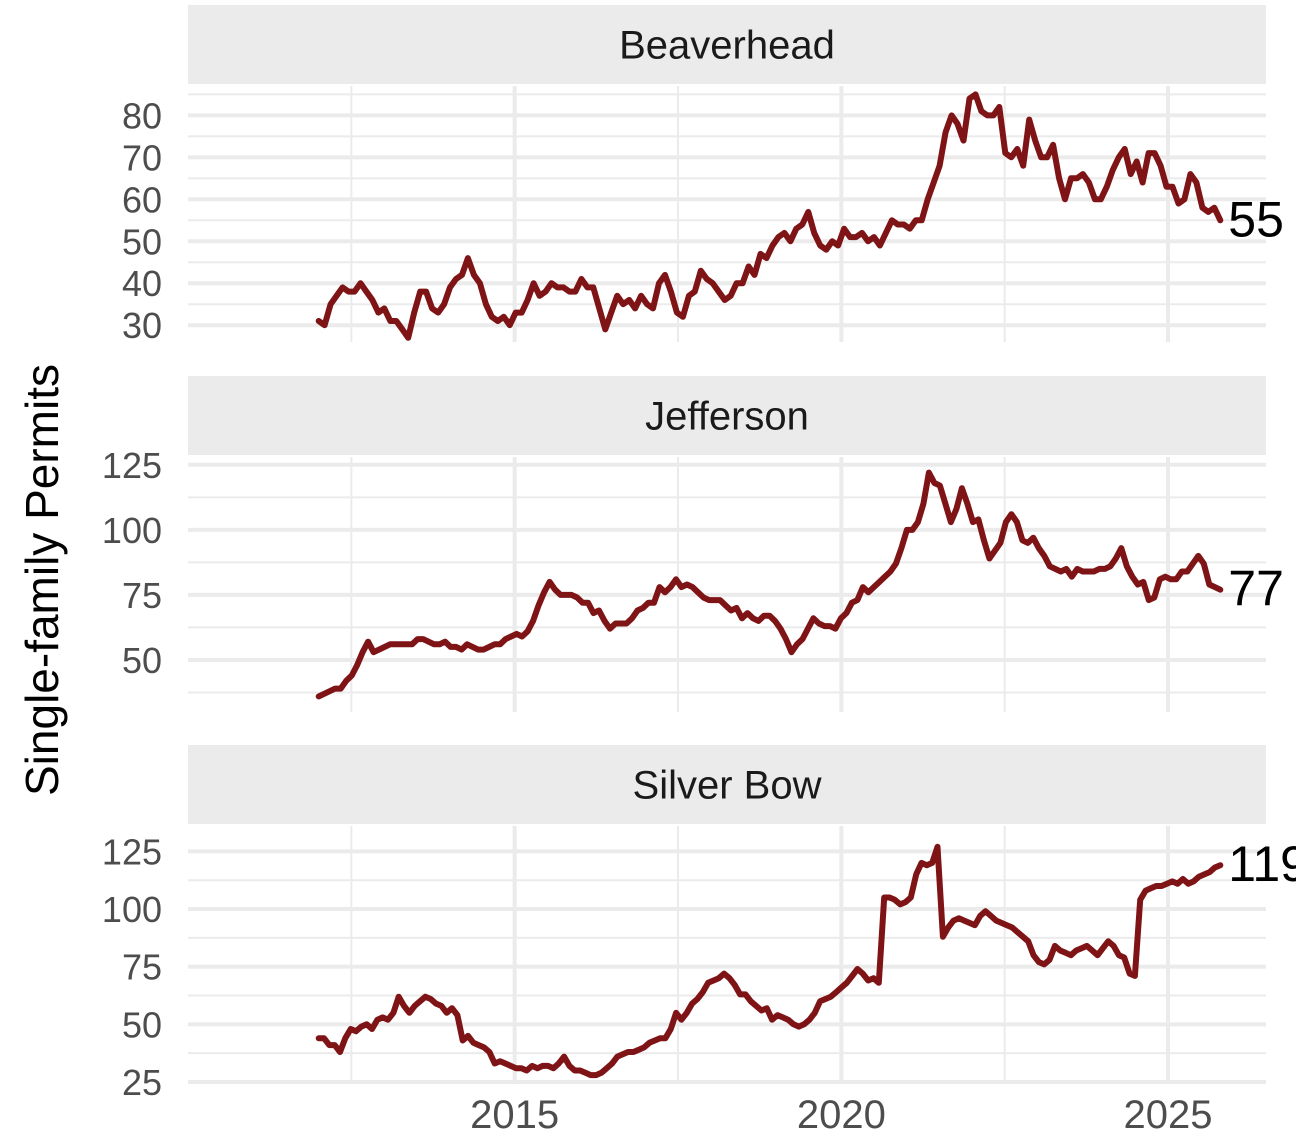 This screenshot has width=1296, height=1138. Describe the element at coordinates (1256, 219) in the screenshot. I see `end-value-label: 55` at that location.